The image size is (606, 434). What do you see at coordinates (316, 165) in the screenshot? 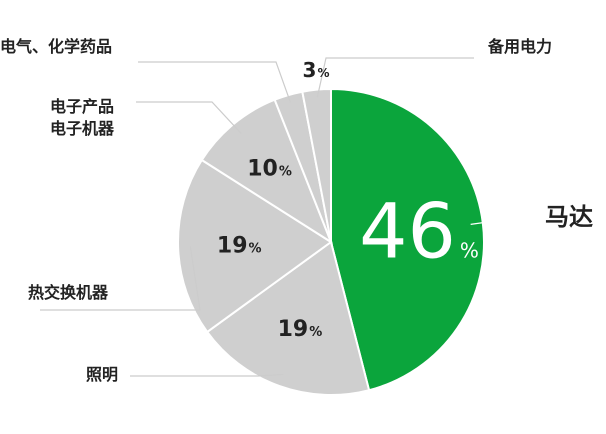
I see `slice-backup-power` at bounding box center [316, 165].